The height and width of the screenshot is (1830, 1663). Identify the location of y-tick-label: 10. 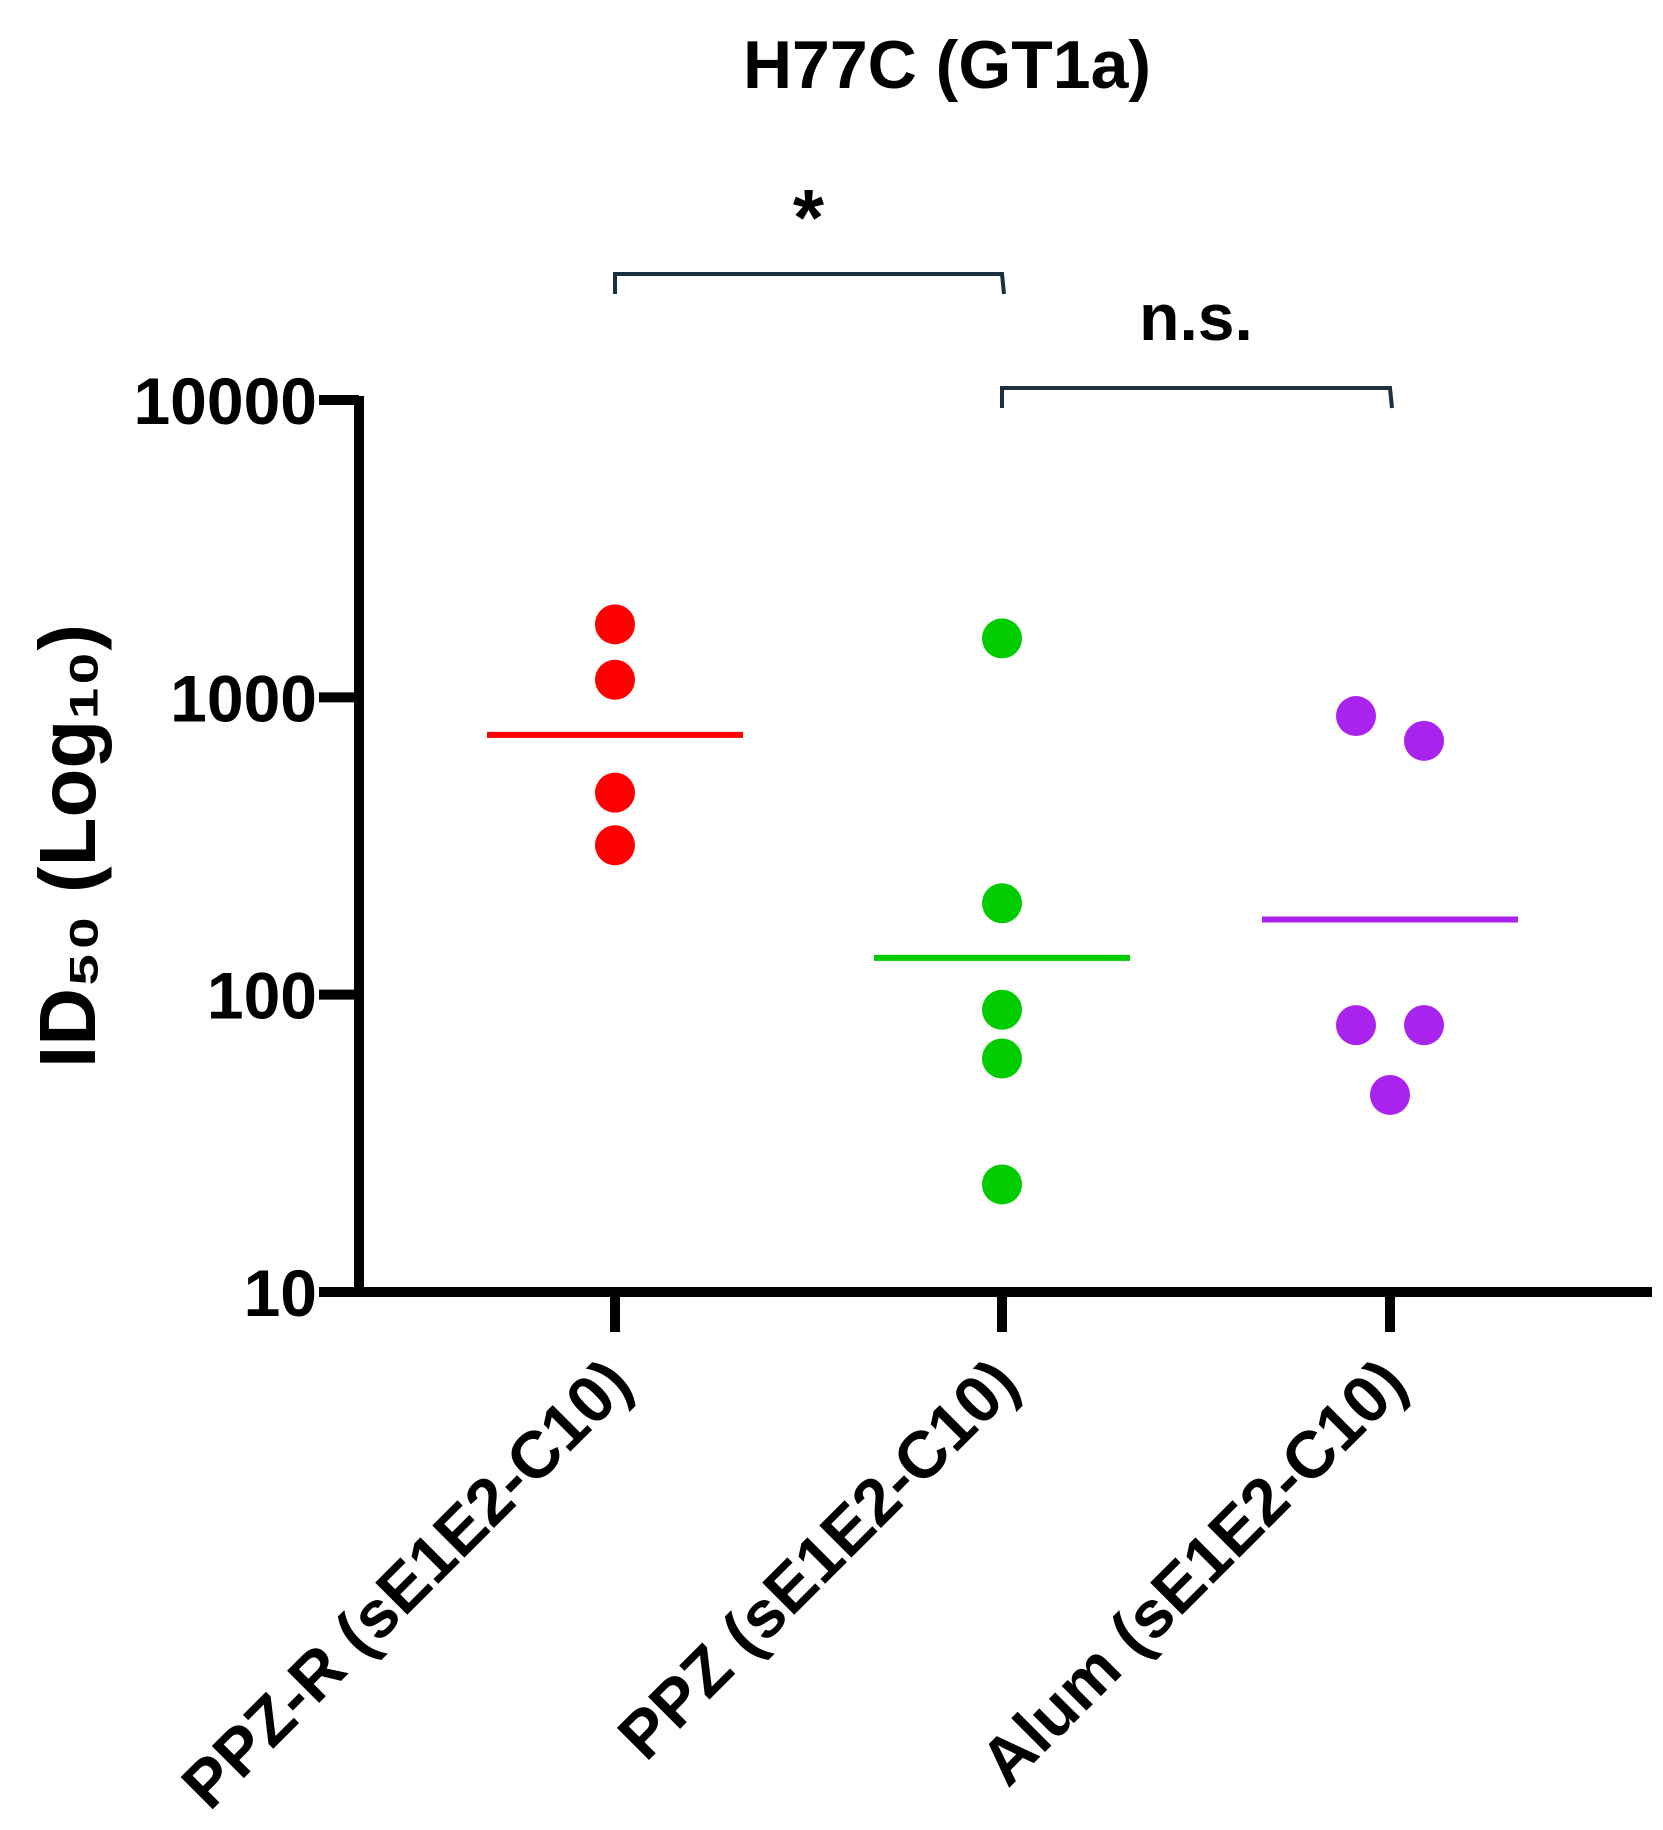
(280, 1293).